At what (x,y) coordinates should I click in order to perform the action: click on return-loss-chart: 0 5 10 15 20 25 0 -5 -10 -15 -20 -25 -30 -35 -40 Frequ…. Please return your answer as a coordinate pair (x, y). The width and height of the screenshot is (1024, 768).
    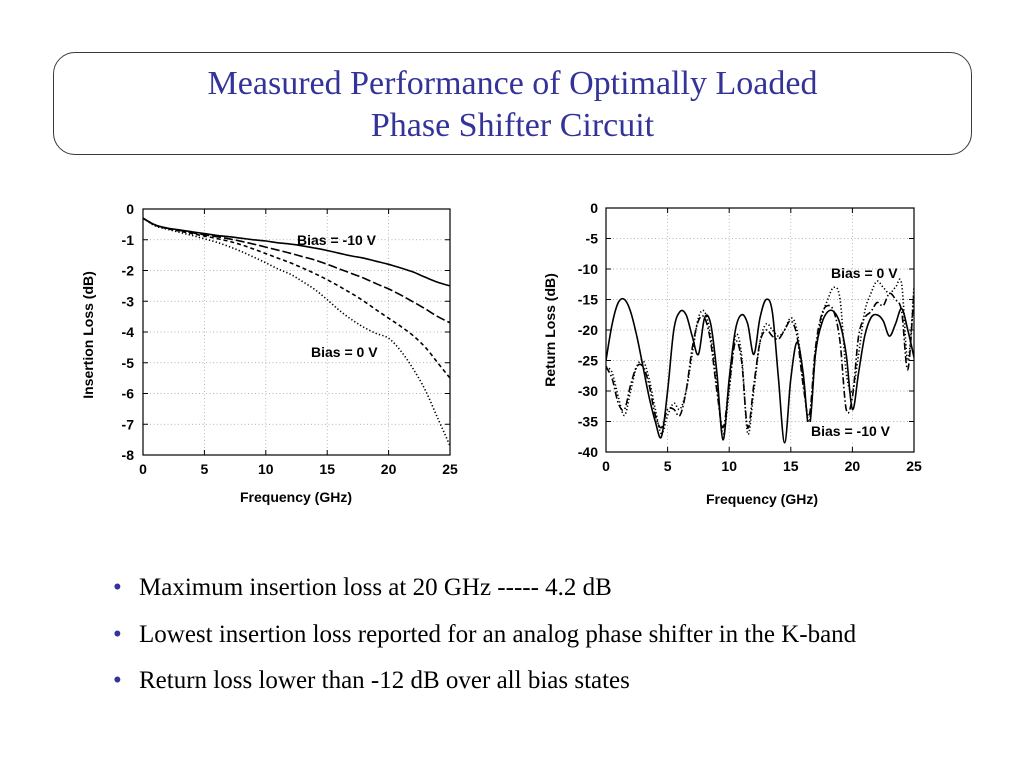
    Looking at the image, I should click on (732, 353).